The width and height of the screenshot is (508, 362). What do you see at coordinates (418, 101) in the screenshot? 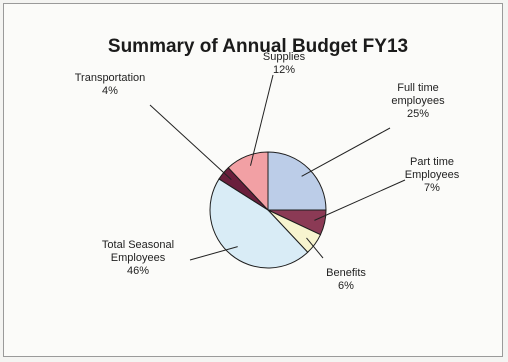
I see `slice-name-label: employees` at bounding box center [418, 101].